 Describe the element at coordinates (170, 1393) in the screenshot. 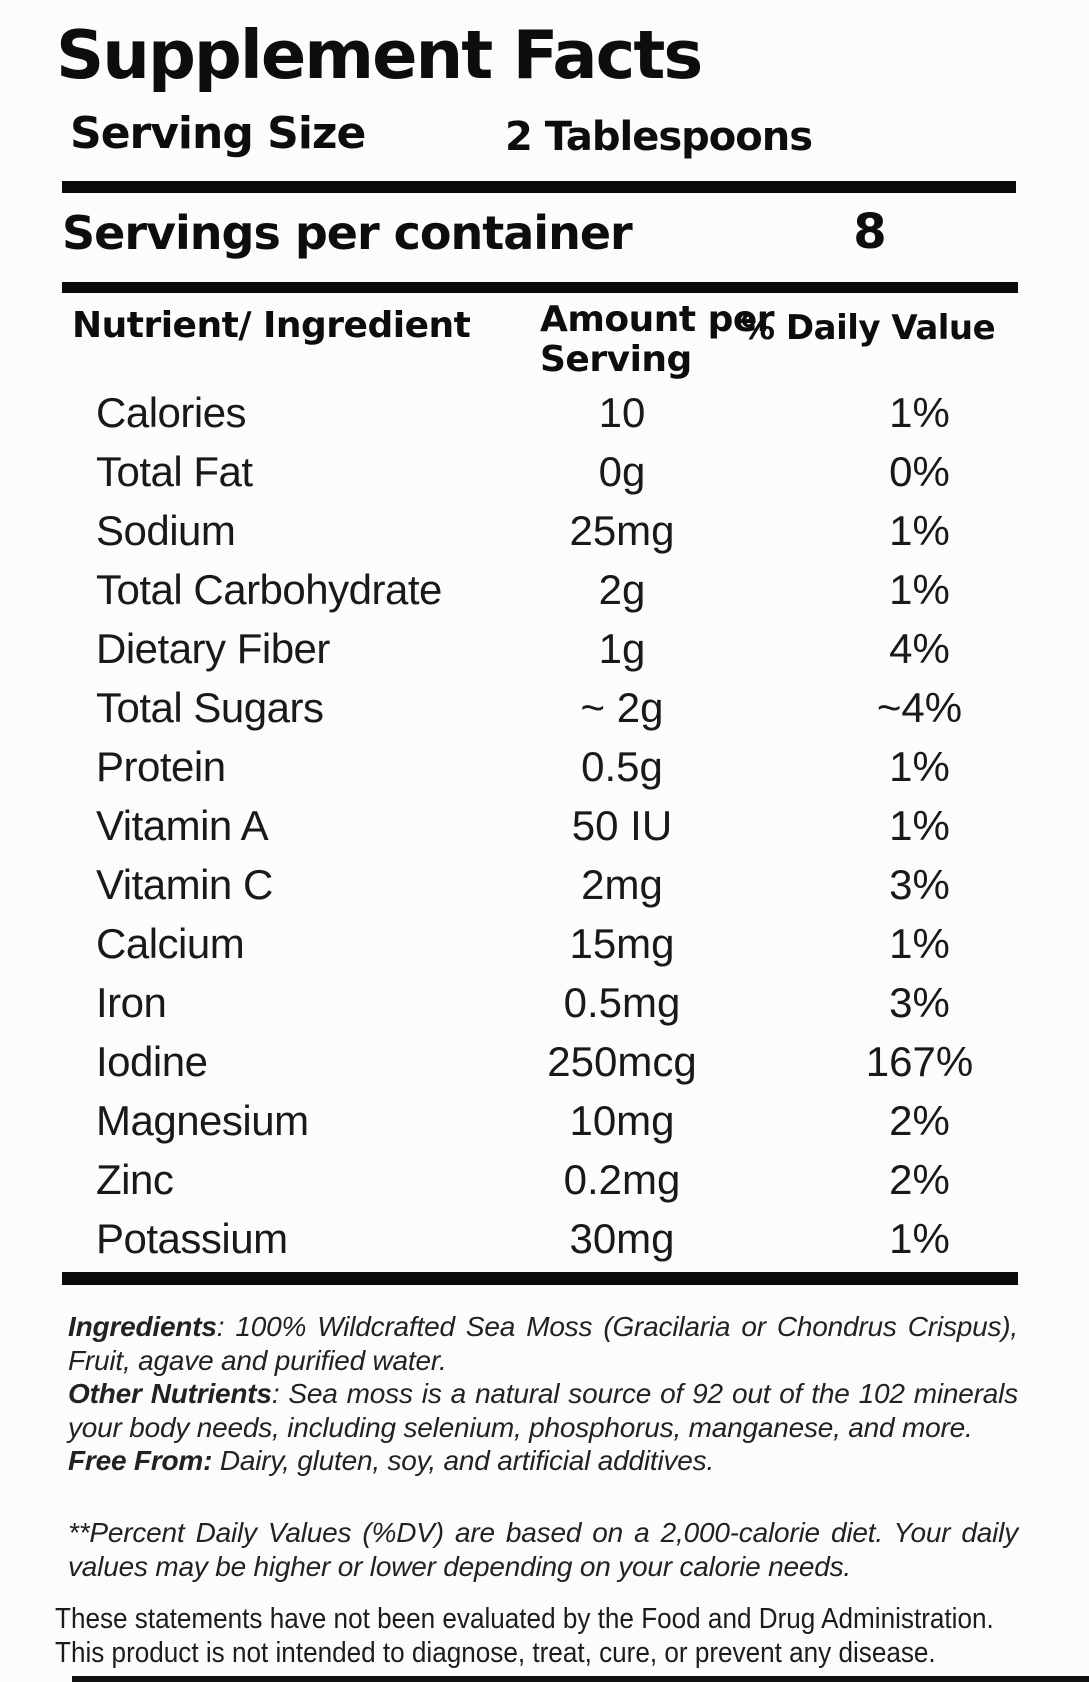

I see `other-nutrients-label: Other Nutrients` at that location.